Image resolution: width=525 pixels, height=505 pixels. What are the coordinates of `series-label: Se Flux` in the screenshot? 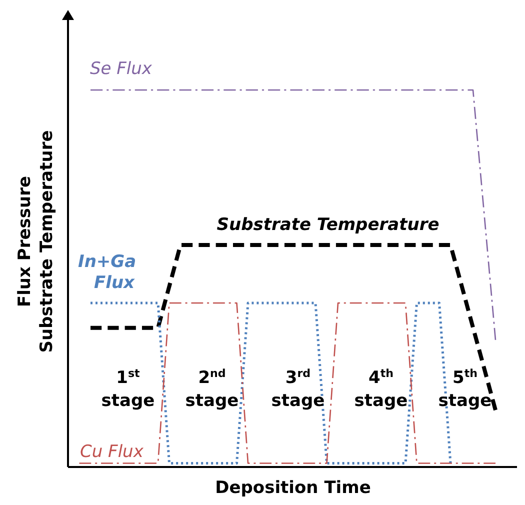 It's located at (121, 69).